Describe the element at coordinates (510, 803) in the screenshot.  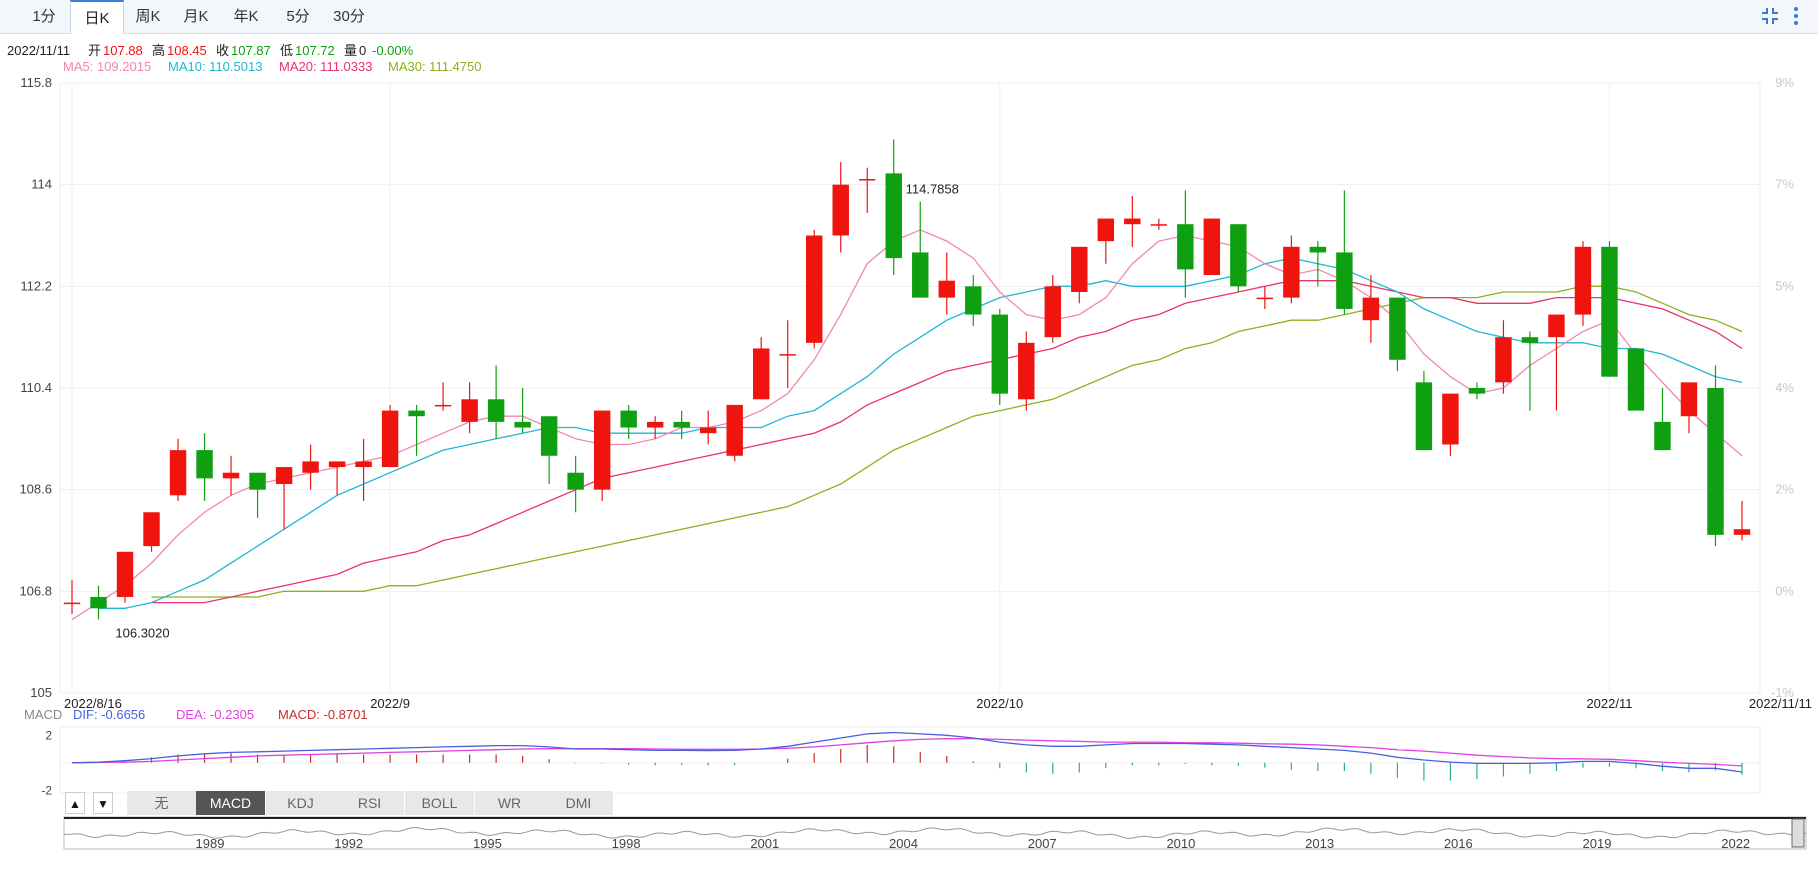
I see `indicator-wr: WR` at that location.